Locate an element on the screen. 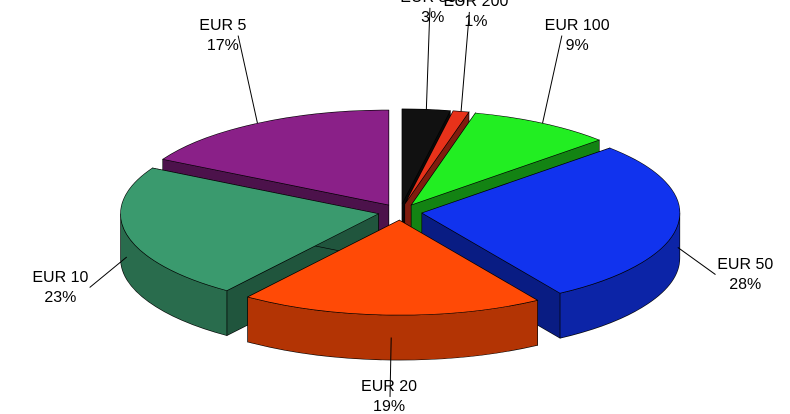  slice-value-label: 1% is located at coordinates (475, 21).